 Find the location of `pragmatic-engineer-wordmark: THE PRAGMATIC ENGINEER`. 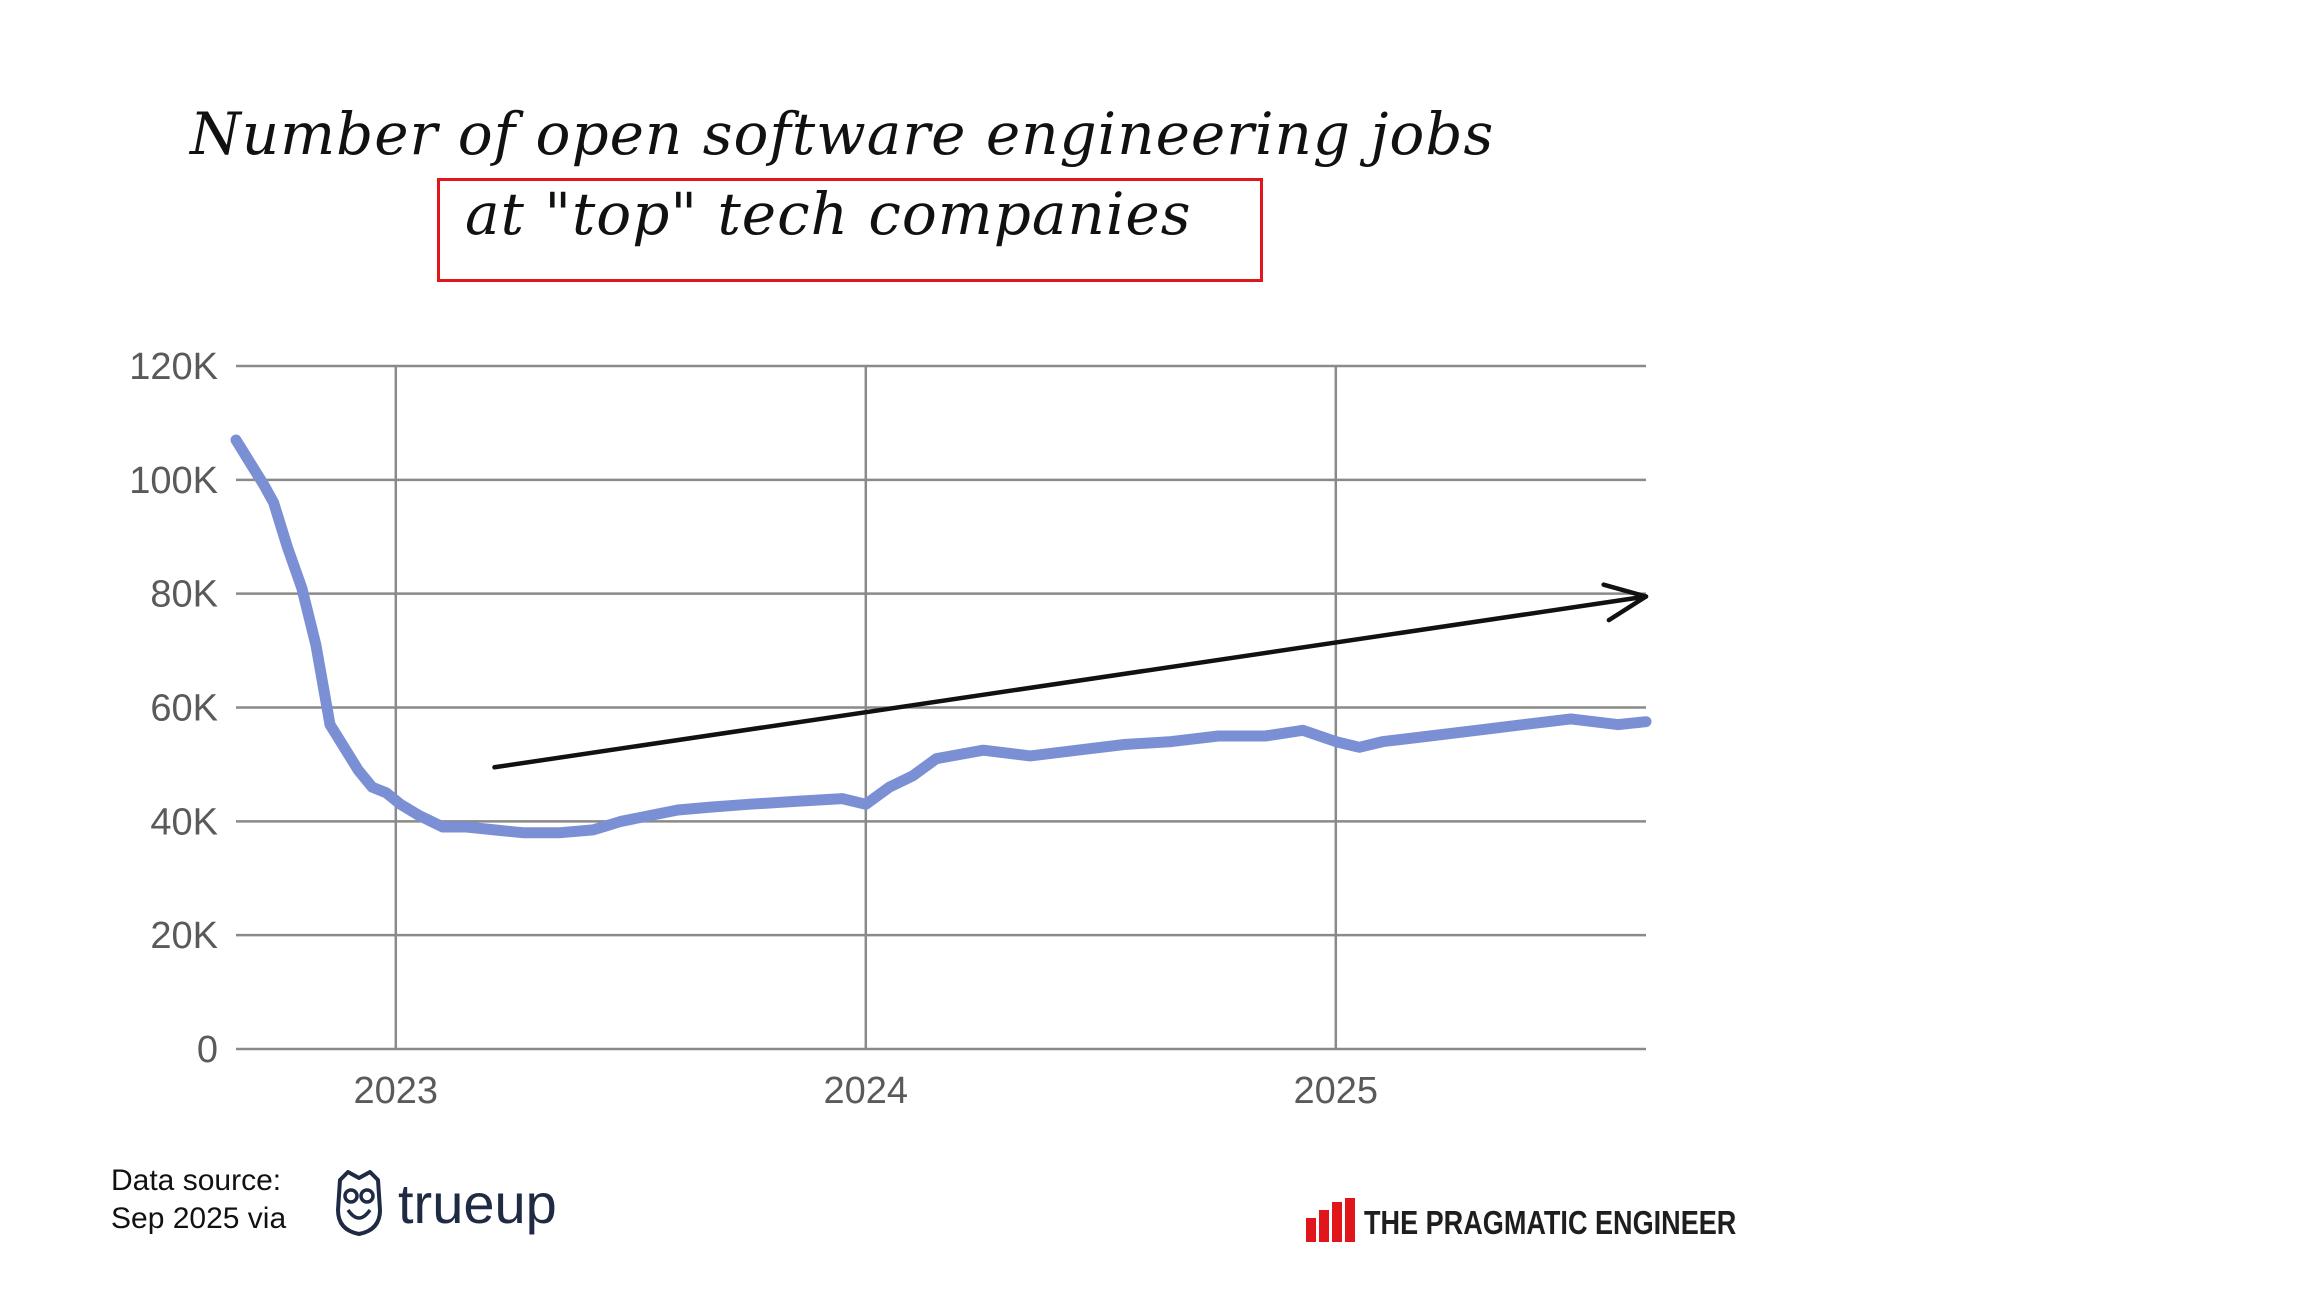

pragmatic-engineer-wordmark: THE PRAGMATIC ENGINEER is located at coordinates (1550, 1222).